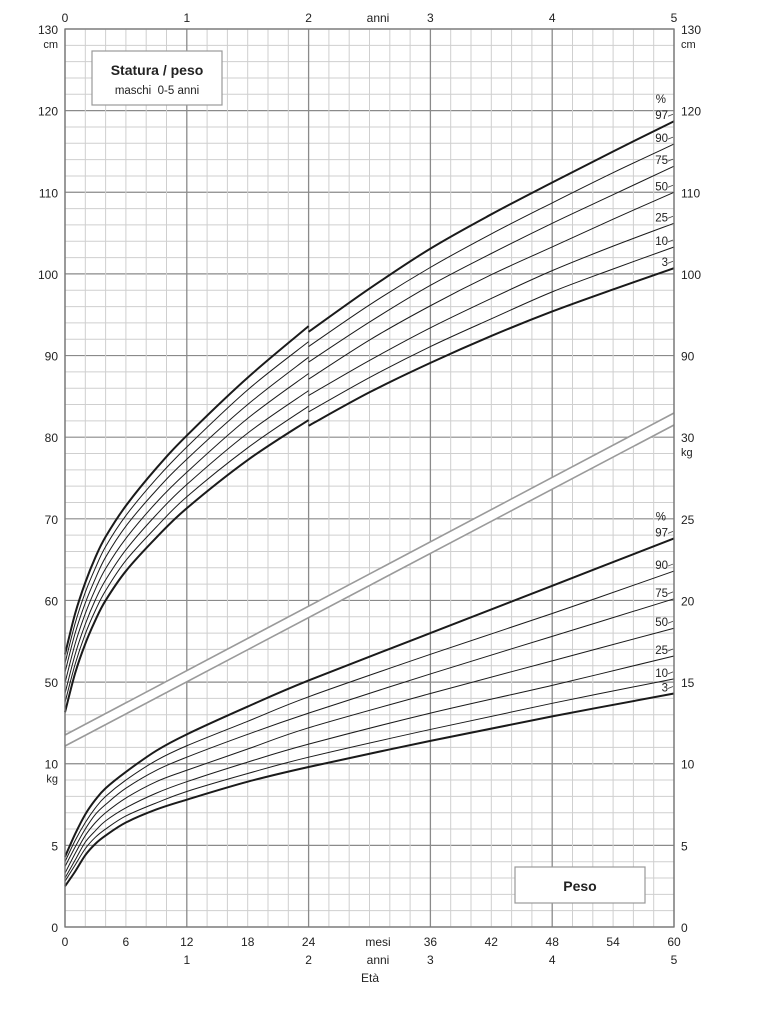 The height and width of the screenshot is (1022, 768). I want to click on right_ticks-tick-label: 130, so click(691, 30).